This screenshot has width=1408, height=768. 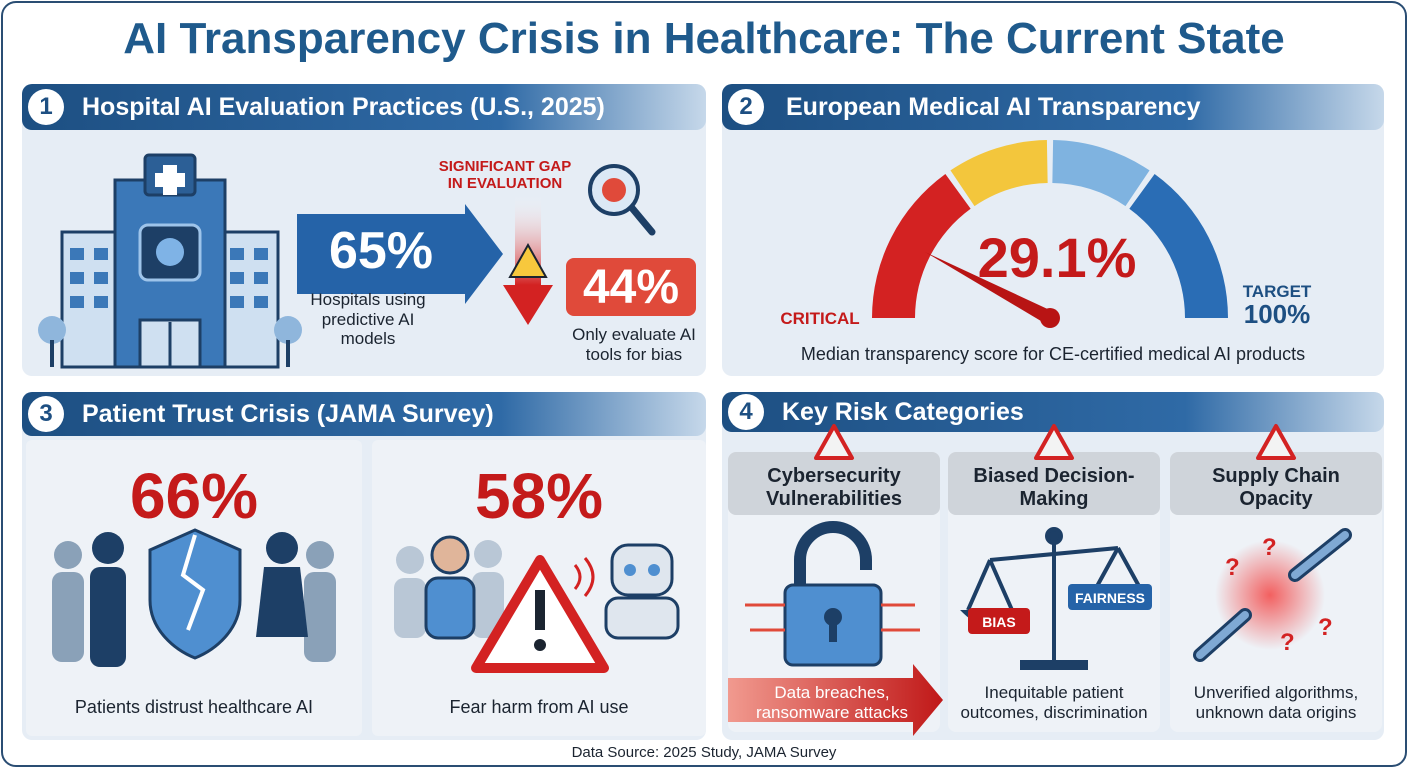 What do you see at coordinates (1277, 314) in the screenshot?
I see `target-value: 100%` at bounding box center [1277, 314].